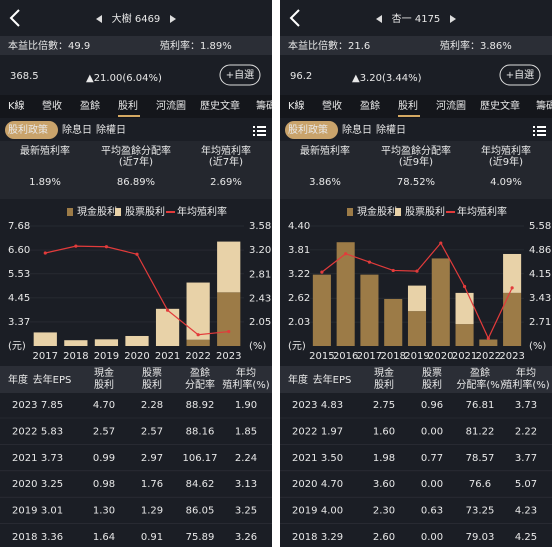 The image size is (554, 547). What do you see at coordinates (304, 511) in the screenshot?
I see `table-cell: 2019` at bounding box center [304, 511].